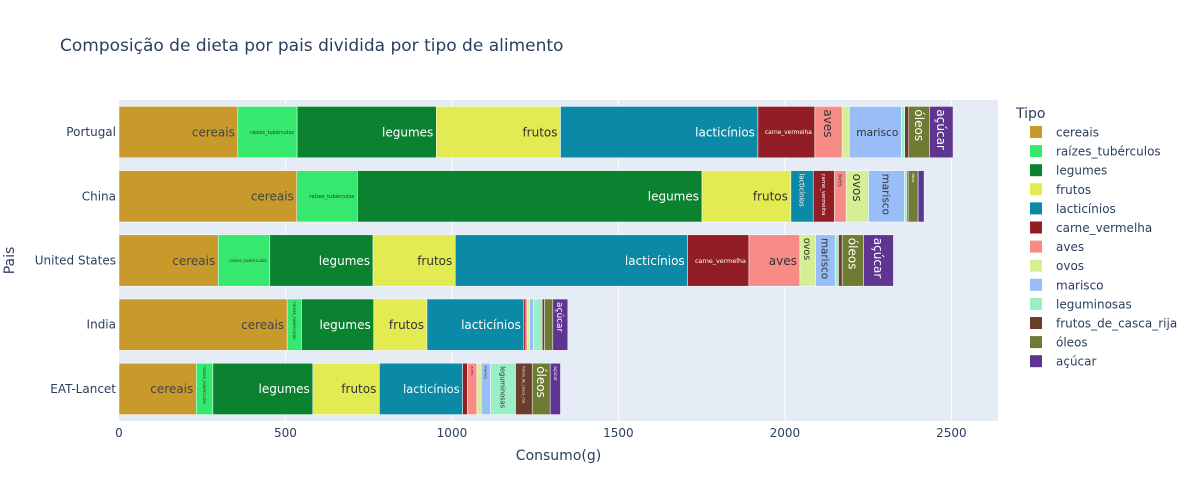  What do you see at coordinates (1057, 247) in the screenshot?
I see `legend-item: aves` at bounding box center [1057, 247].